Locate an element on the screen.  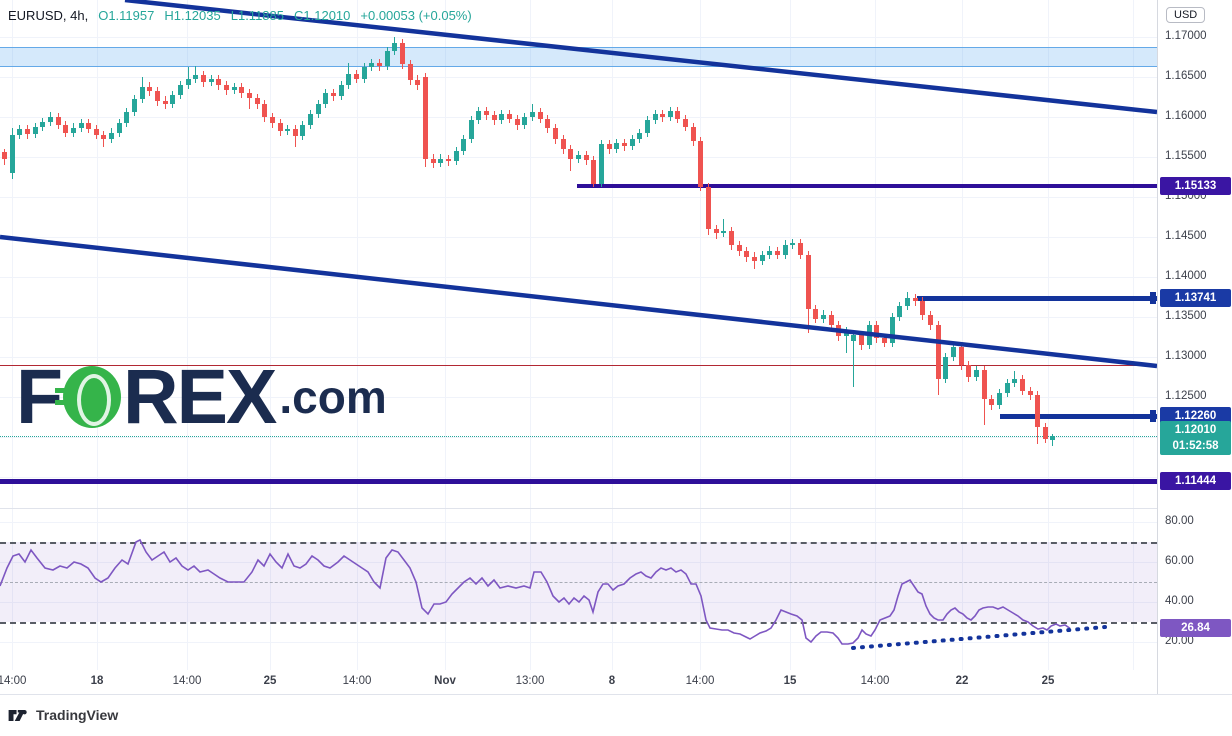
price-tick-label: 1.14500 is located at coordinates (1186, 236).